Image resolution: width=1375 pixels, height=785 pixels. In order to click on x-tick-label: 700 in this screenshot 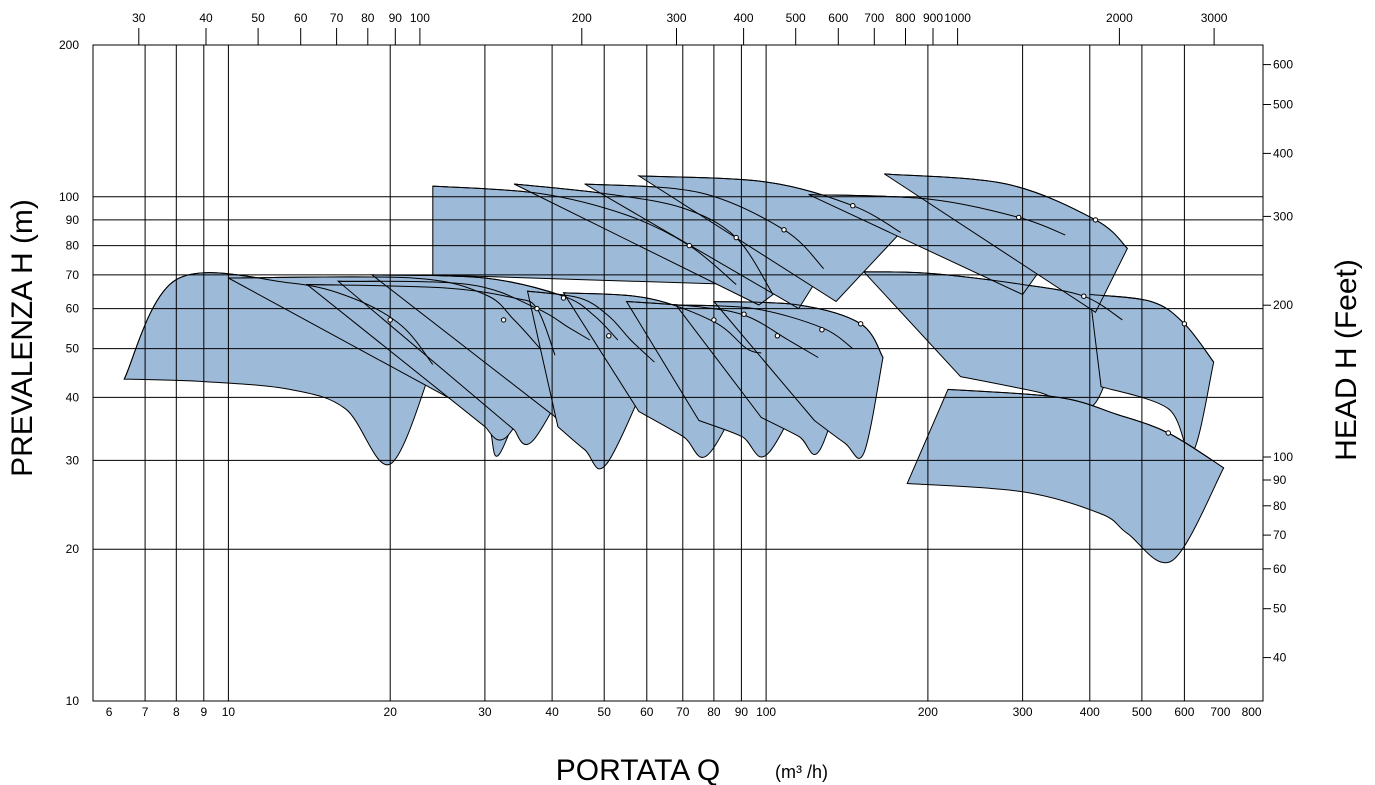, I will do `click(1220, 712)`.